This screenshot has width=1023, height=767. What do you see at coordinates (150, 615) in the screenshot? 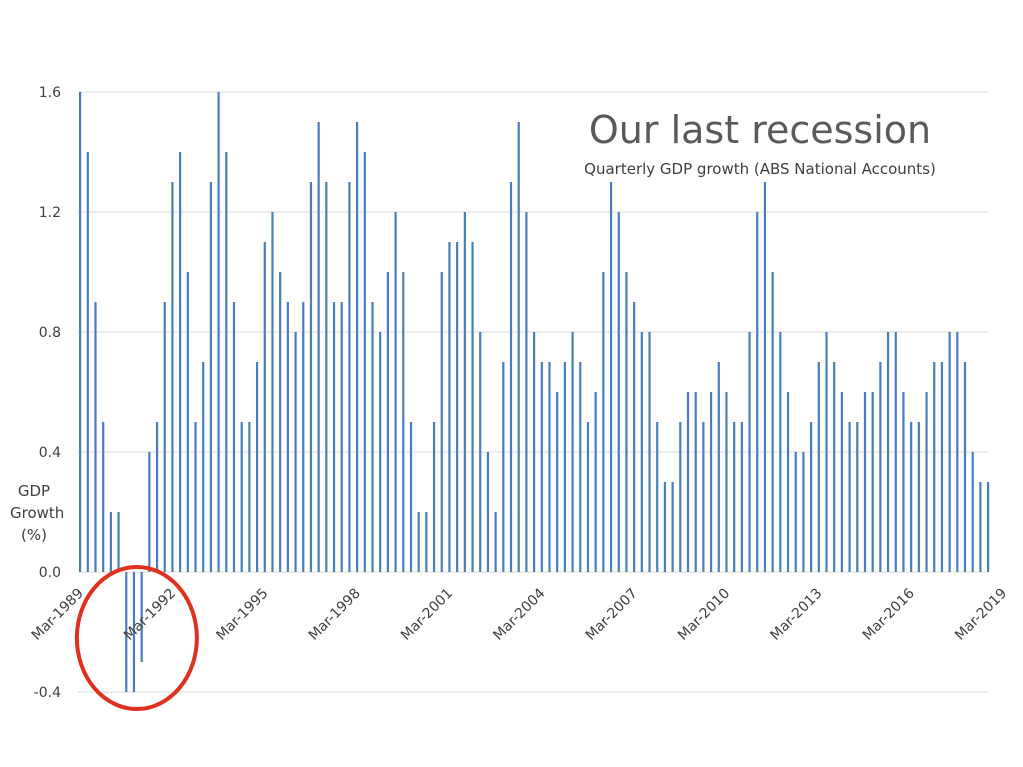
I see `x-tick-label: Mar-1992` at bounding box center [150, 615].